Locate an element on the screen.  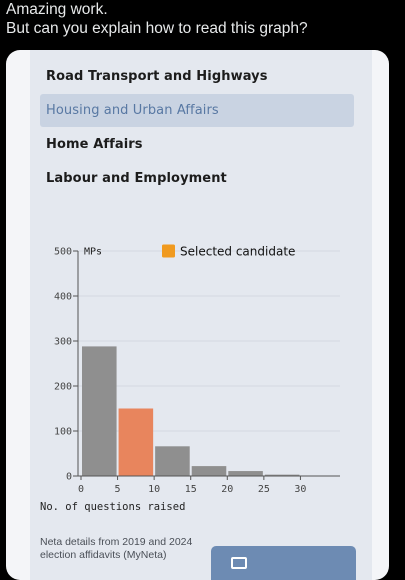
y-tick-label: 400 is located at coordinates (63, 297).